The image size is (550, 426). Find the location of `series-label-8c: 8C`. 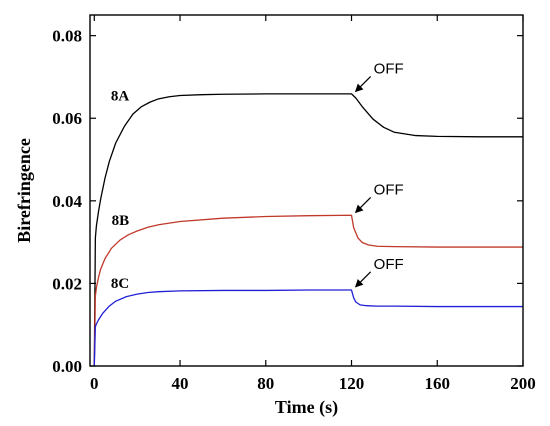

series-label-8c: 8C is located at coordinates (120, 284).